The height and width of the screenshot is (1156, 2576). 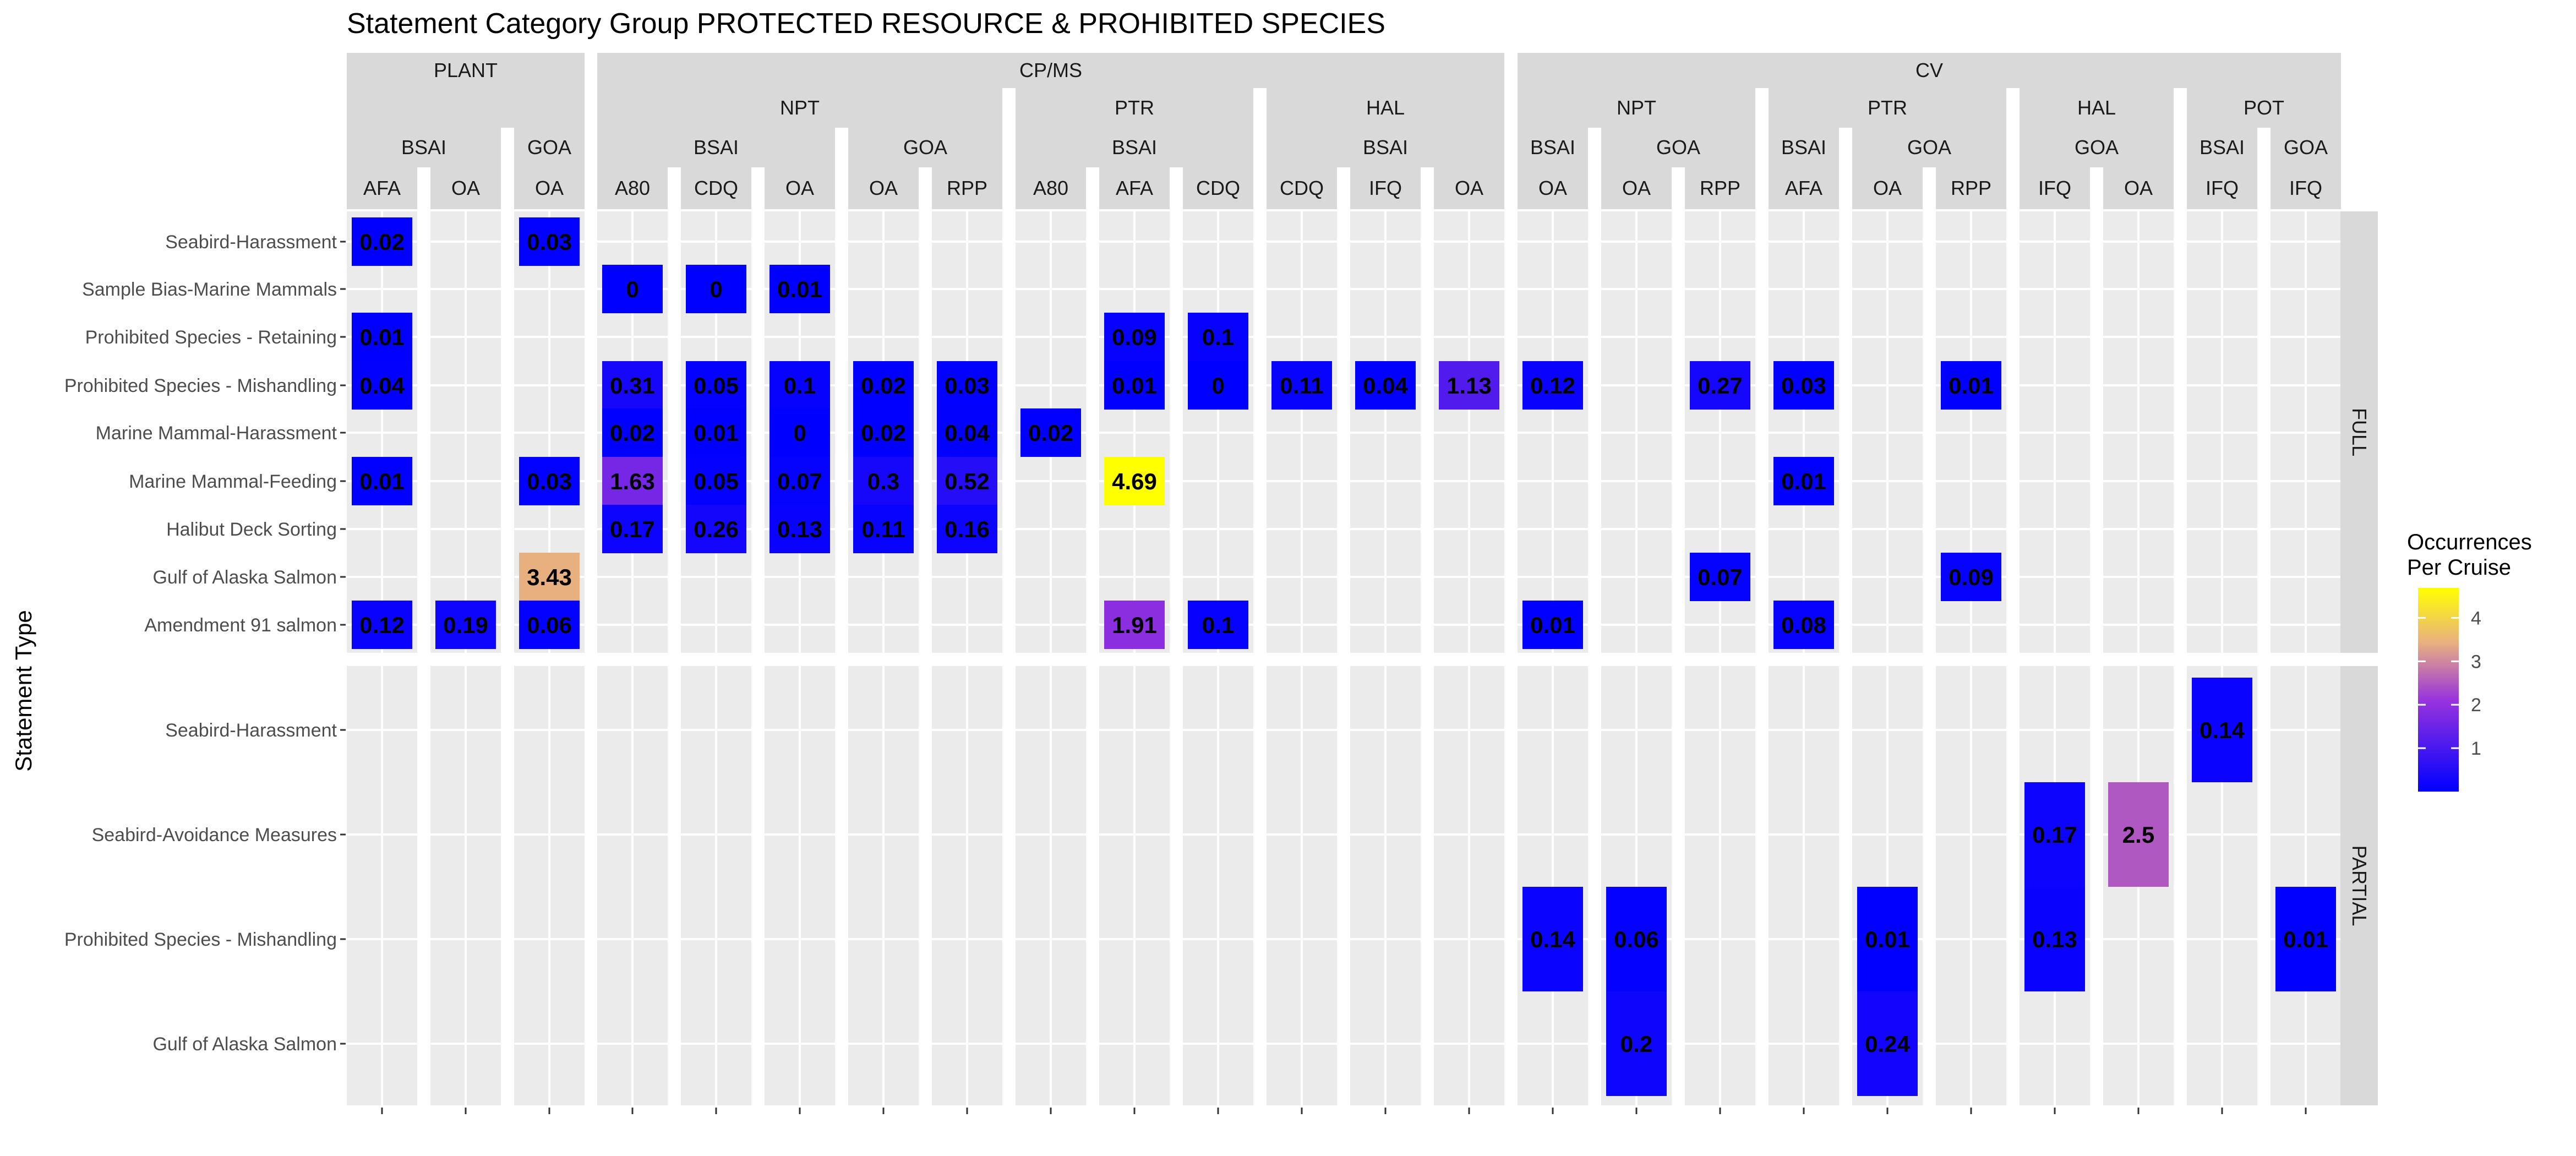 I want to click on legend-tick-label: 3, so click(x=2476, y=661).